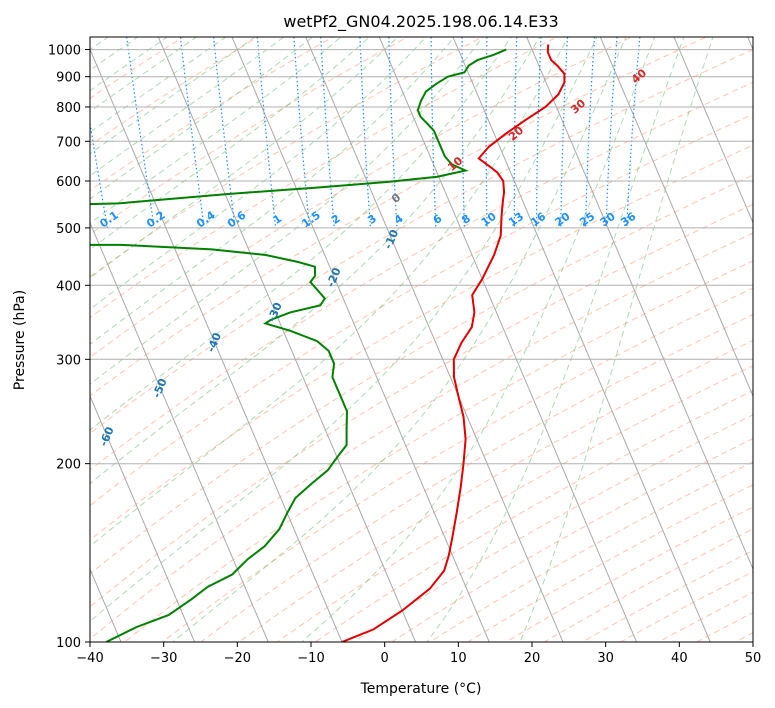 The height and width of the screenshot is (708, 775). I want to click on wetbulb-label: 40, so click(639, 76).